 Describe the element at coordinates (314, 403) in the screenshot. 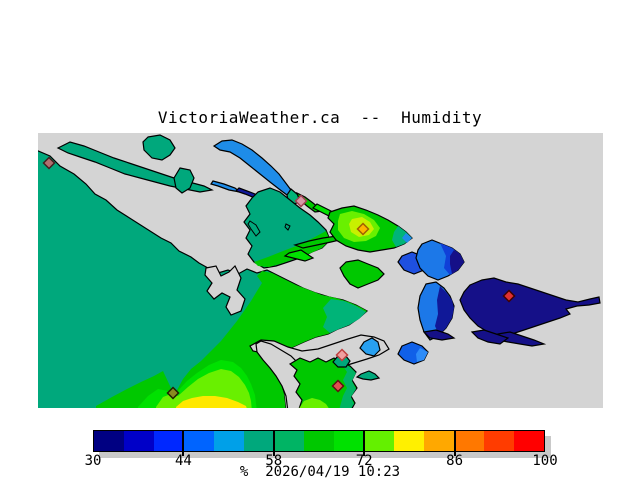

I see `peninsula-chartreuse` at that location.